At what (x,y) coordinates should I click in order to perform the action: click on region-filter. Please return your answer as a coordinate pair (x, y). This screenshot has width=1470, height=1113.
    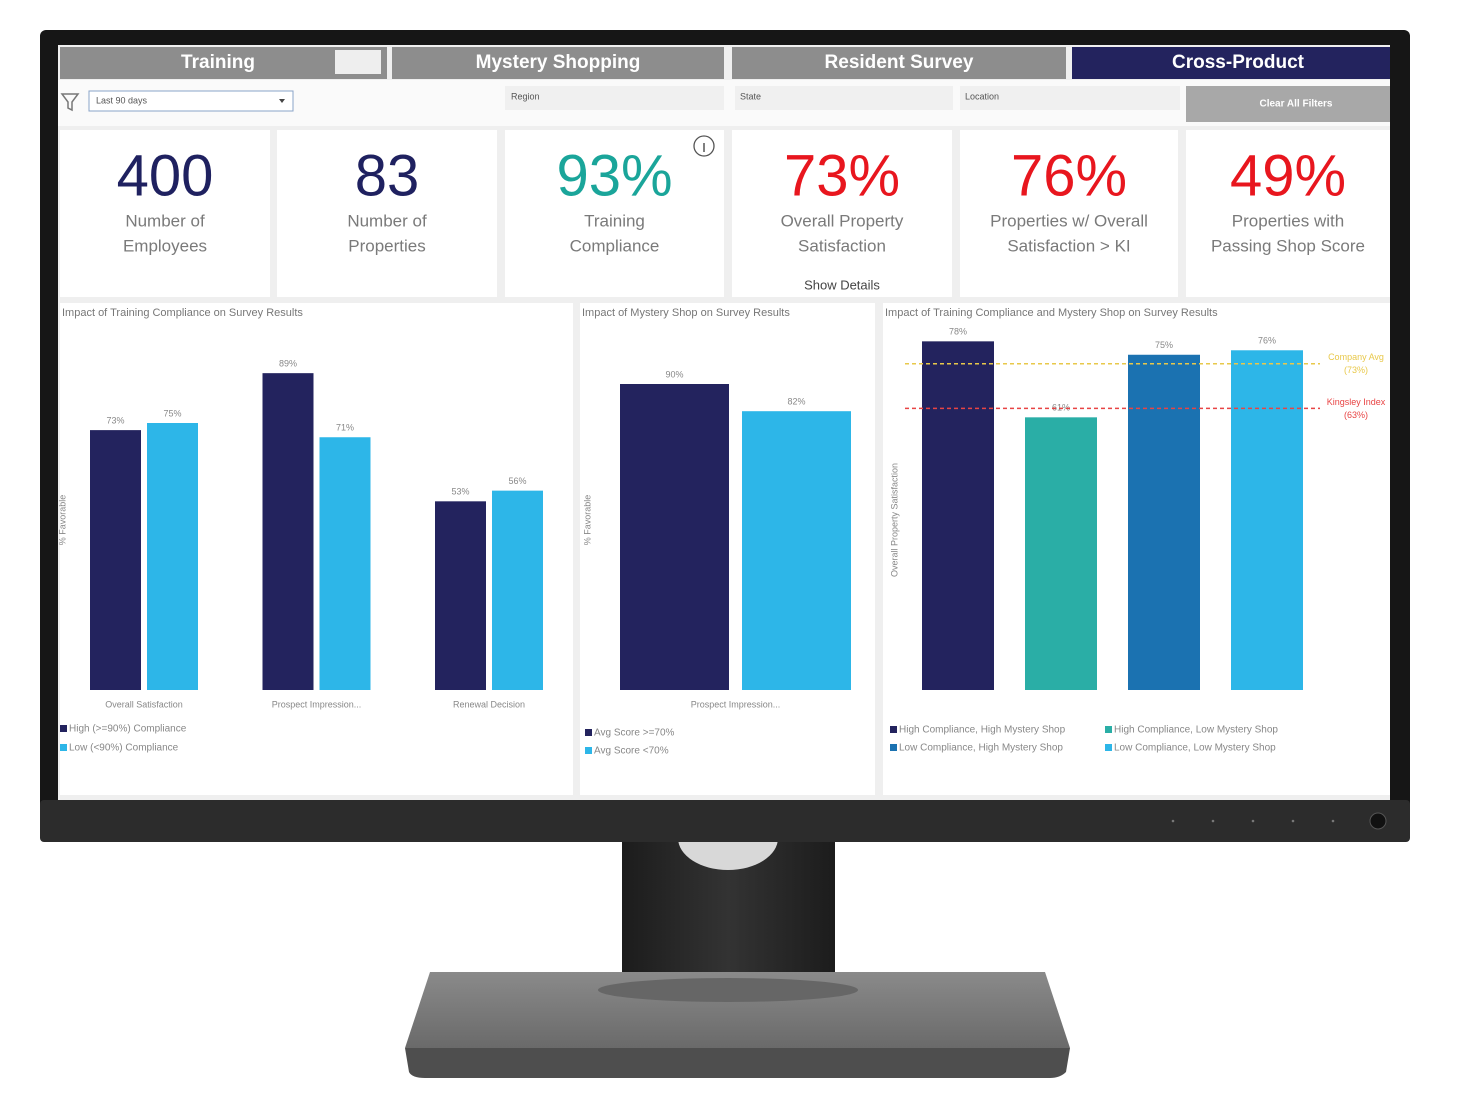
    Looking at the image, I should click on (614, 98).